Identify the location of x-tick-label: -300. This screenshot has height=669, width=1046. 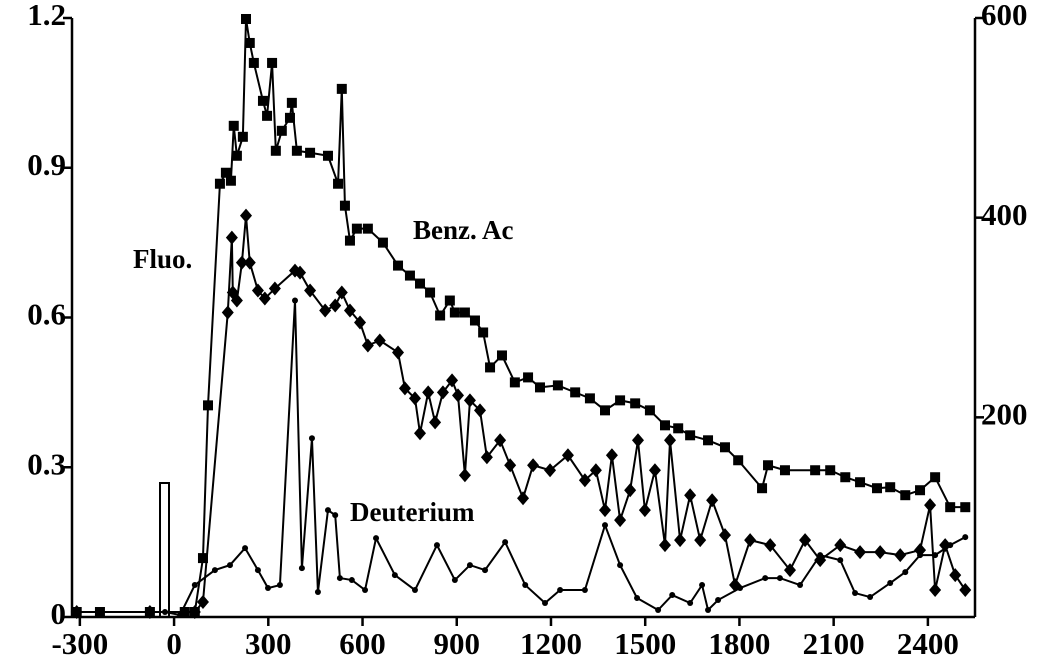
(79, 643).